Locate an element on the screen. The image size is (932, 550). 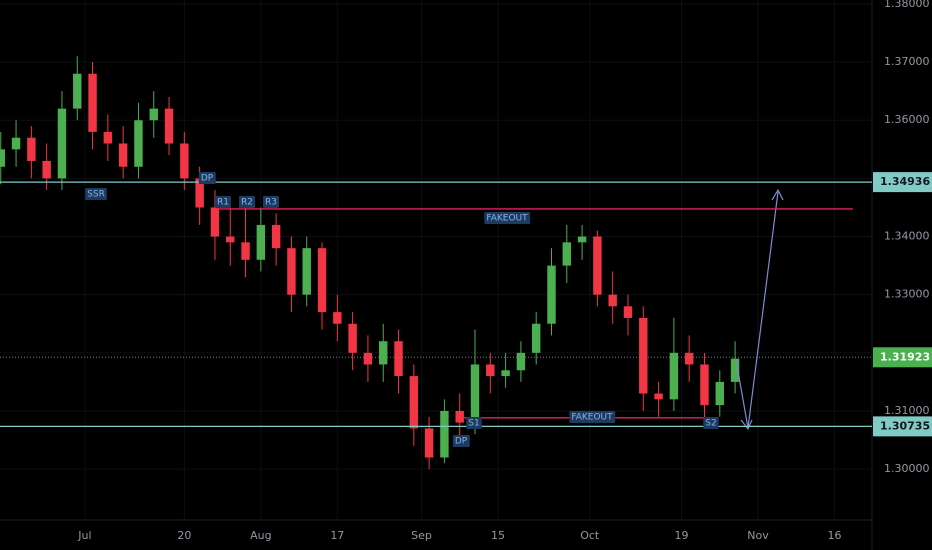
y-tick-label: 1.31000 is located at coordinates (907, 410).